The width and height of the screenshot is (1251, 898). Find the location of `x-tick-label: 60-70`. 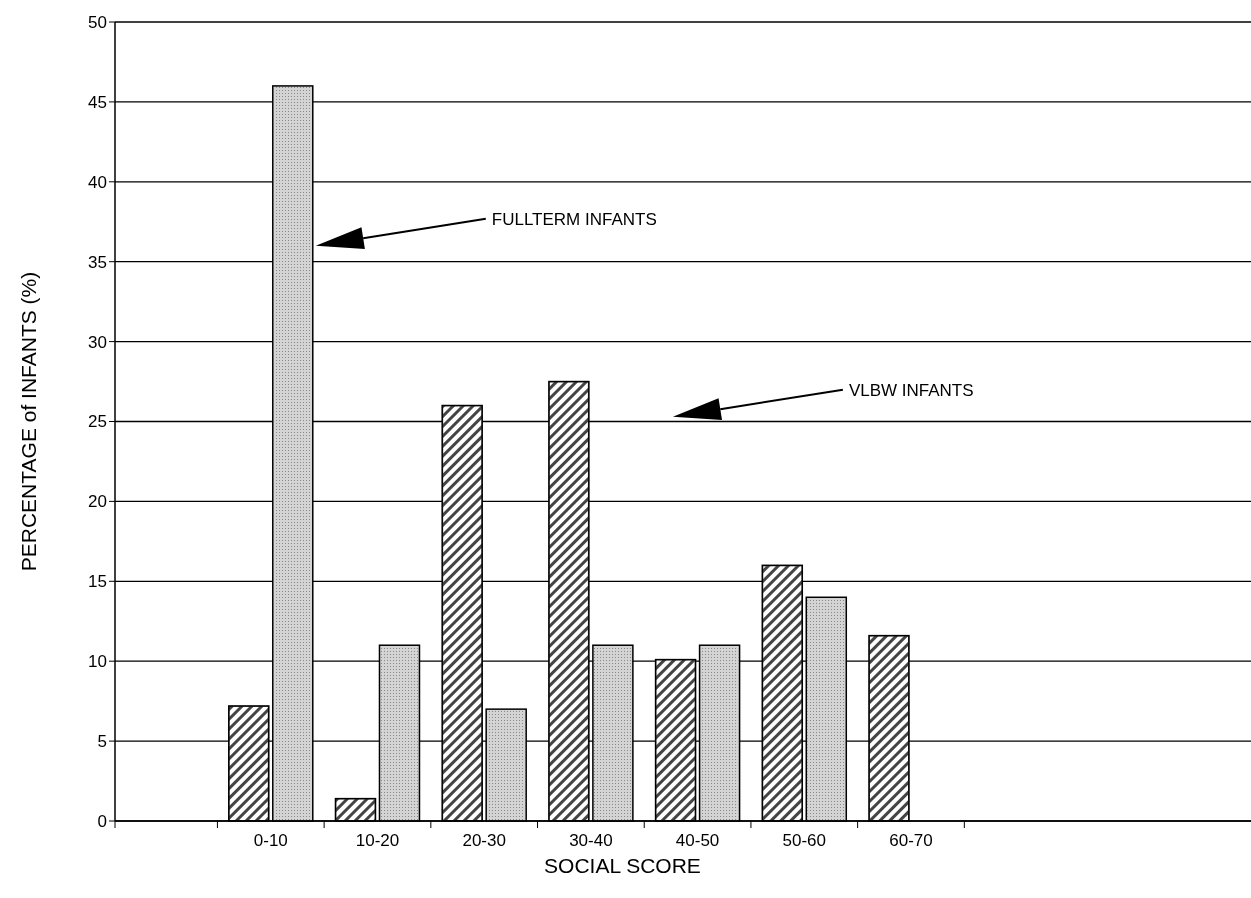

x-tick-label: 60-70 is located at coordinates (911, 840).